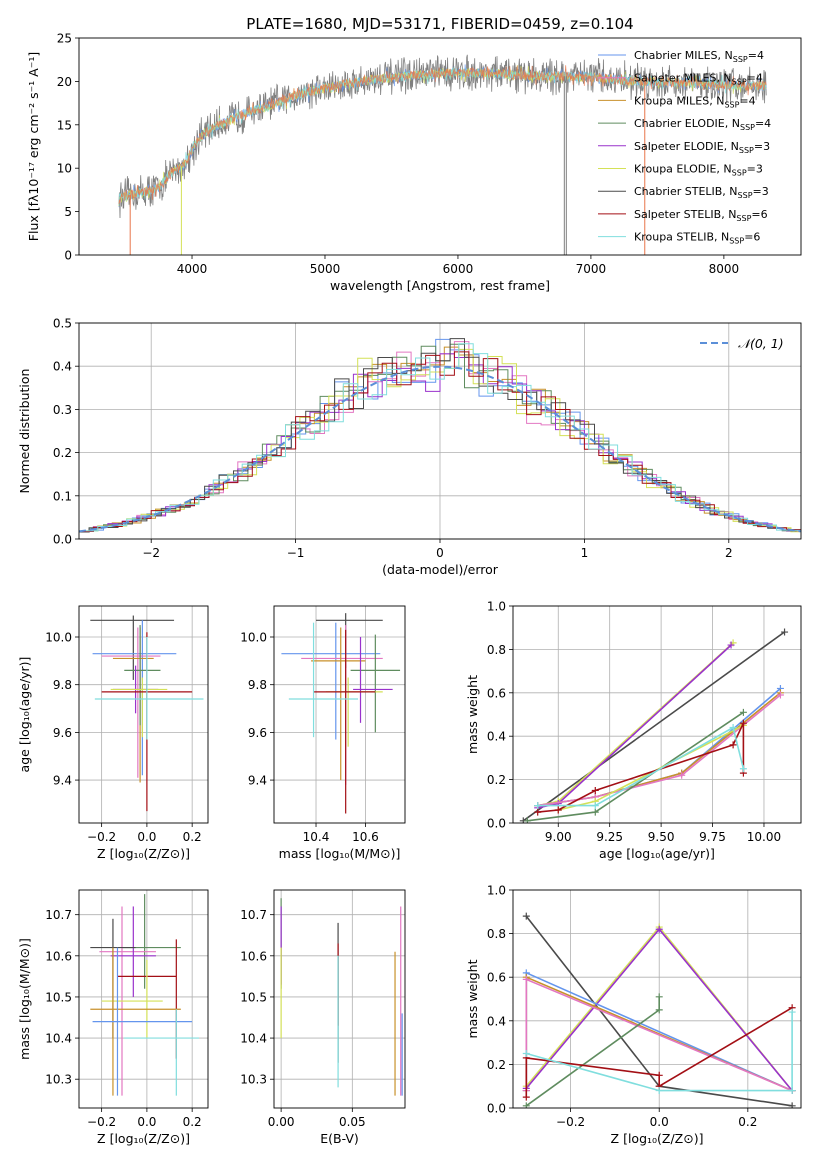  What do you see at coordinates (759, 214) in the screenshot?
I see `legend-eq: =6` at bounding box center [759, 214].